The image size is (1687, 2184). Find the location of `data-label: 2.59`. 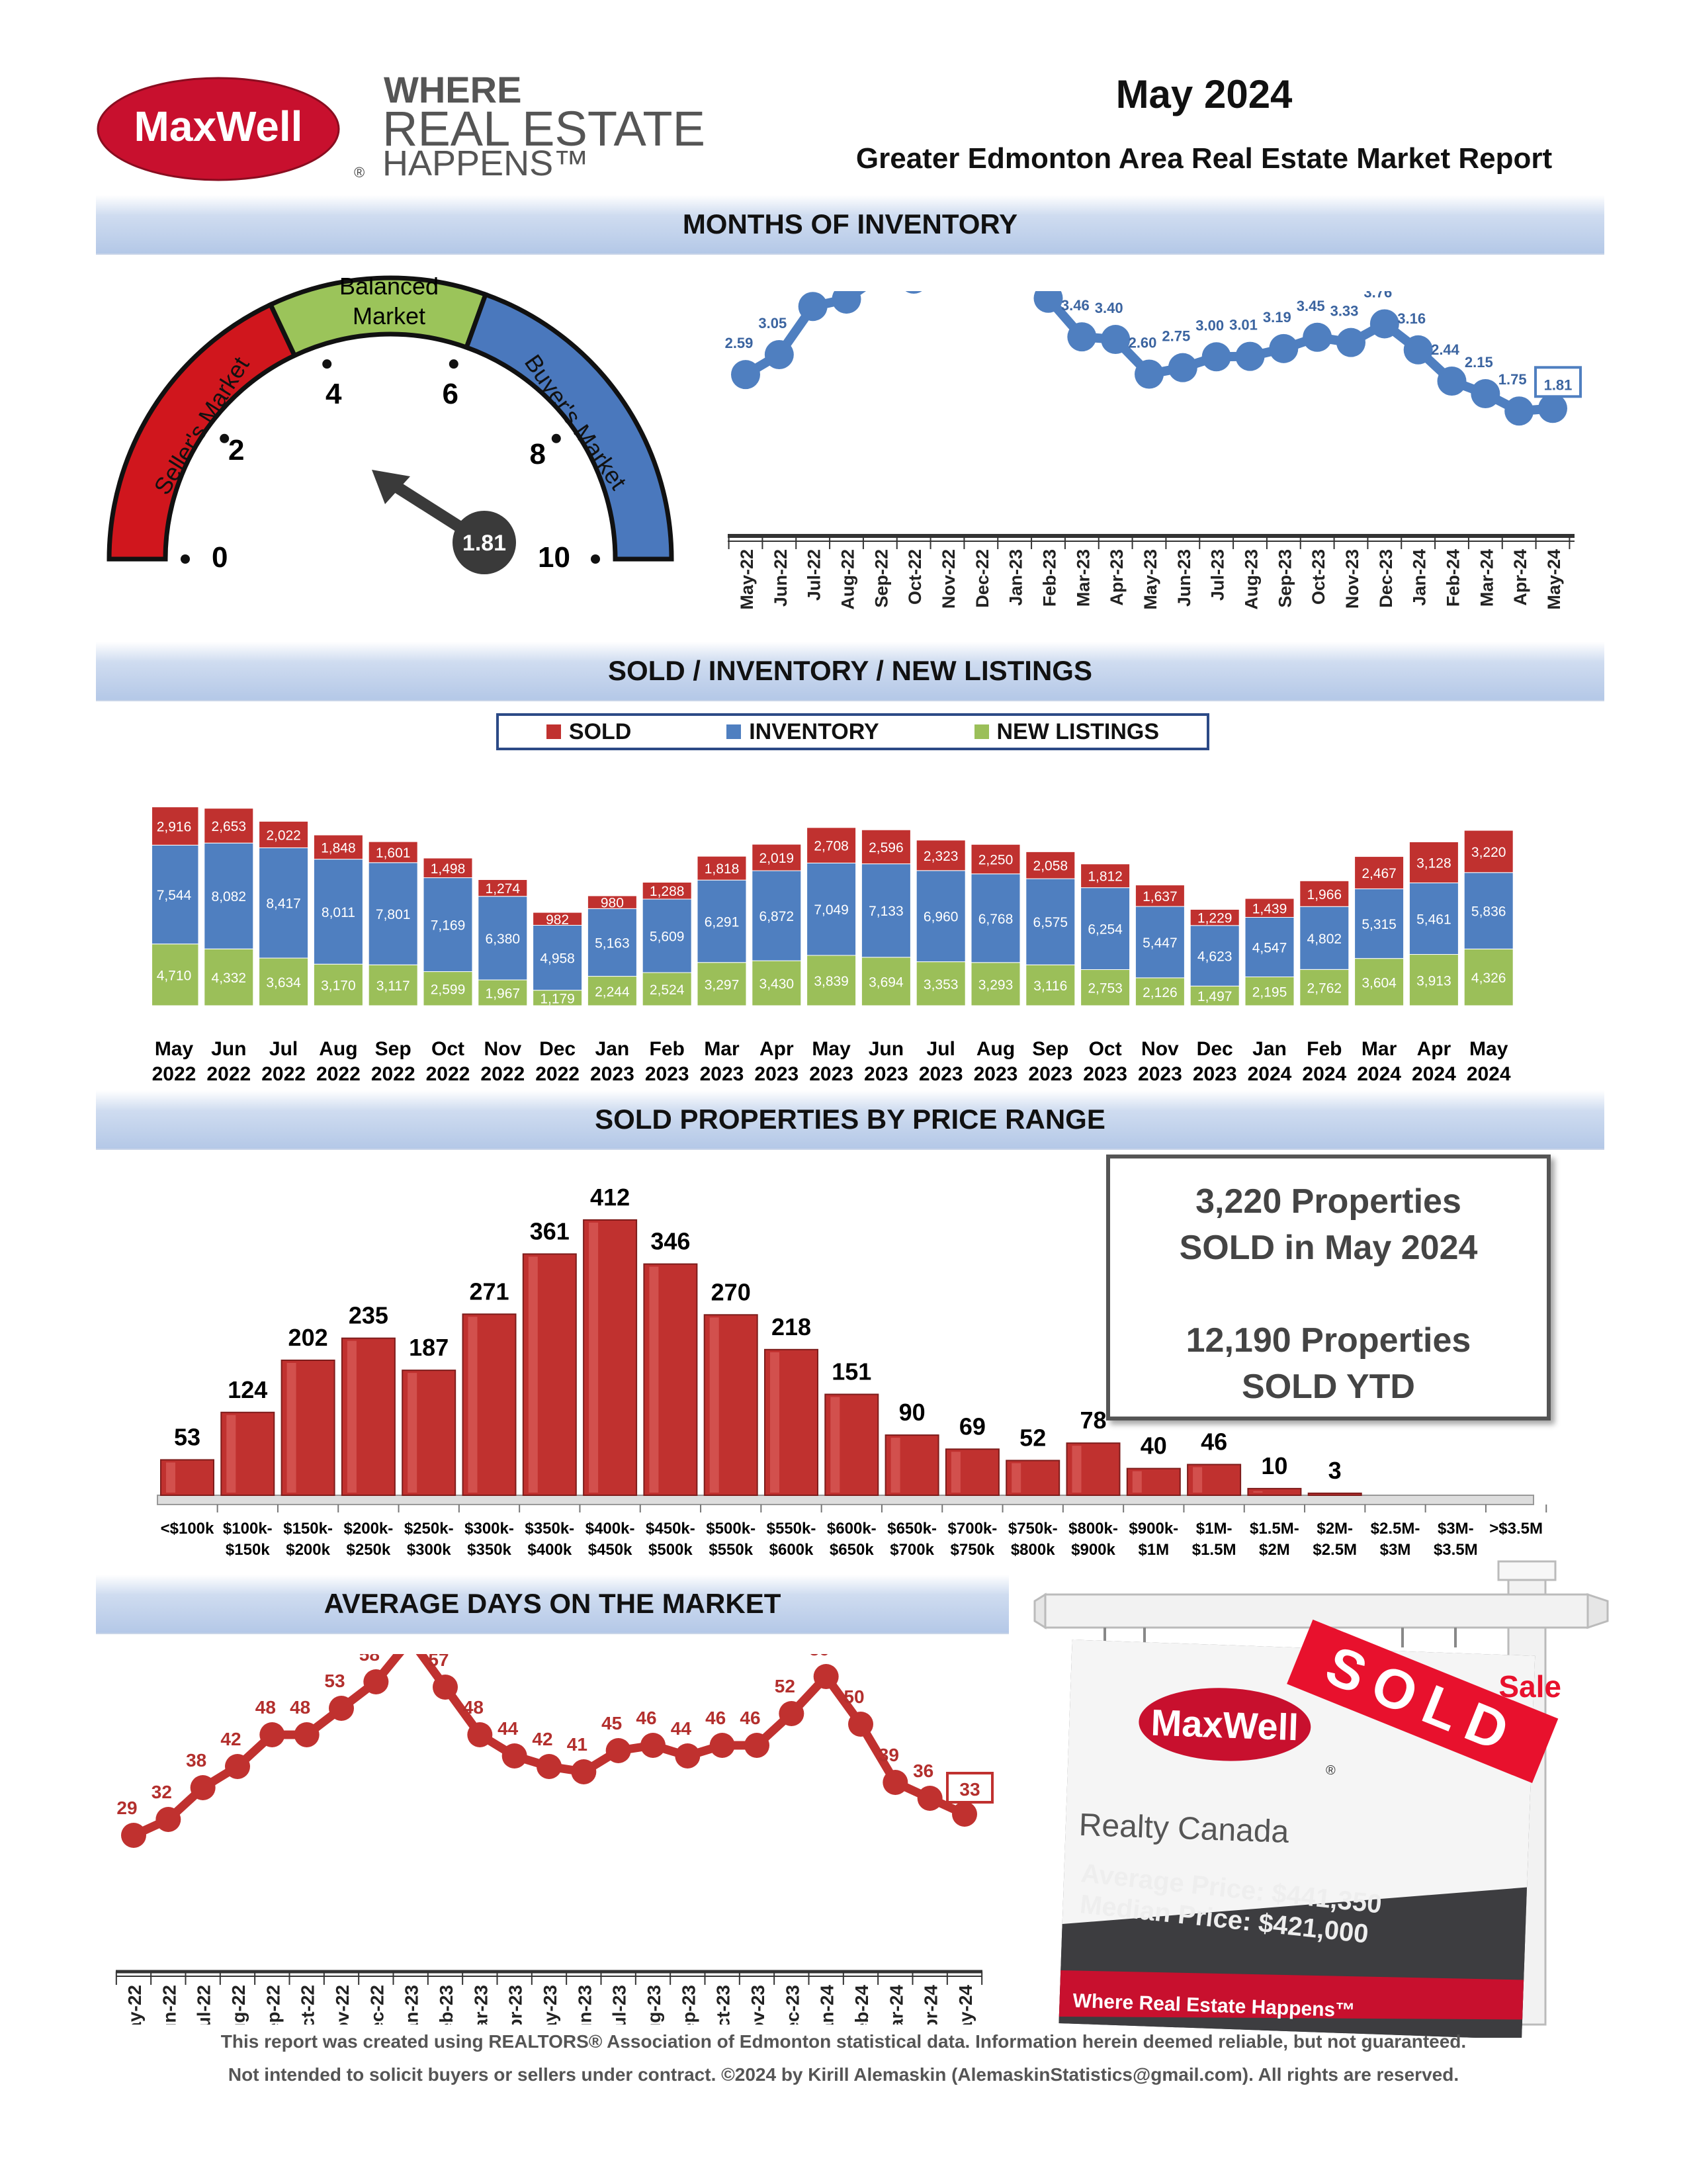

data-label: 2.59 is located at coordinates (740, 343).